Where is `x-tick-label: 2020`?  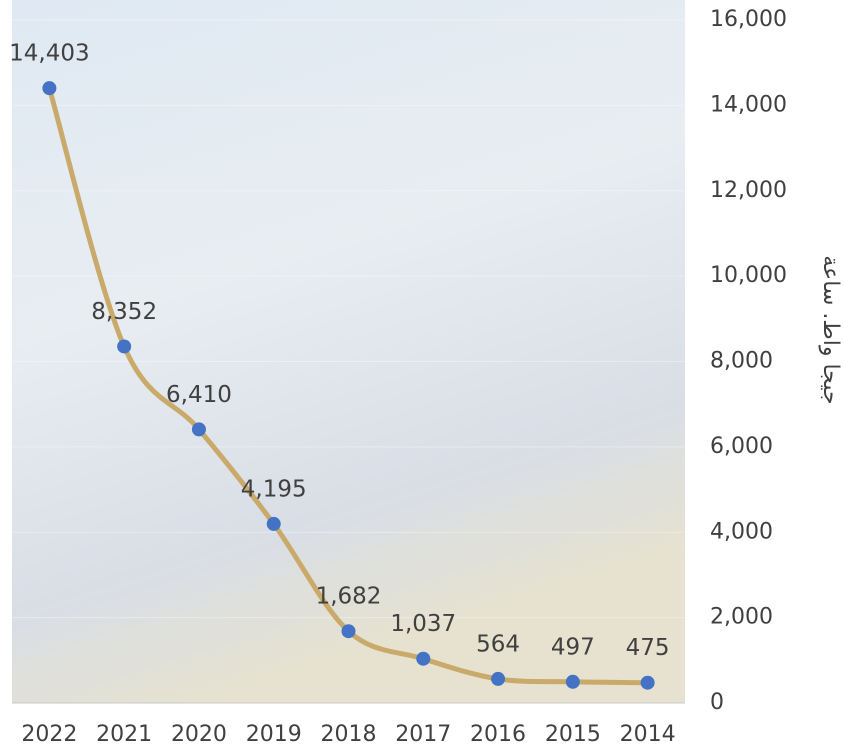
x-tick-label: 2020 is located at coordinates (199, 734).